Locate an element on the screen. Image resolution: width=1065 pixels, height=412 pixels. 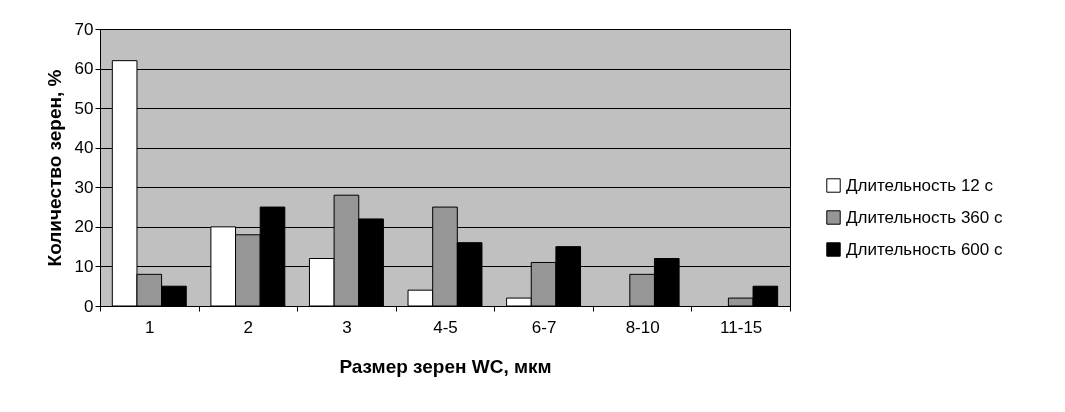
y-tick-label: 70 is located at coordinates (84, 29).